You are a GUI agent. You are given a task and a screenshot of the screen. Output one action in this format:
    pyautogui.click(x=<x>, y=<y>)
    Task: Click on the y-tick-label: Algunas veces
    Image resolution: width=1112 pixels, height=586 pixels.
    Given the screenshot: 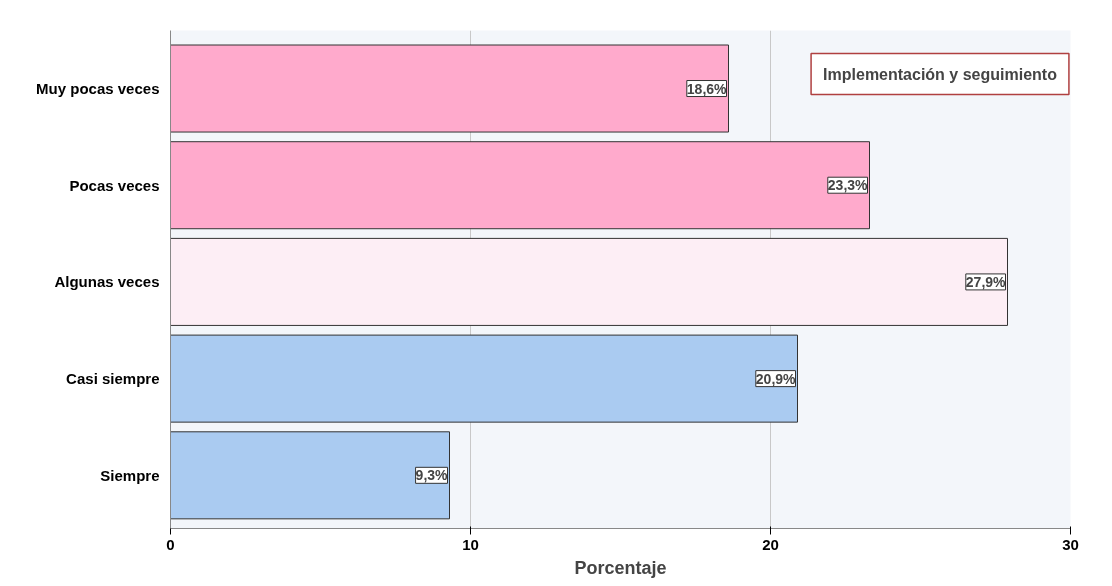 What is the action you would take?
    pyautogui.click(x=107, y=282)
    